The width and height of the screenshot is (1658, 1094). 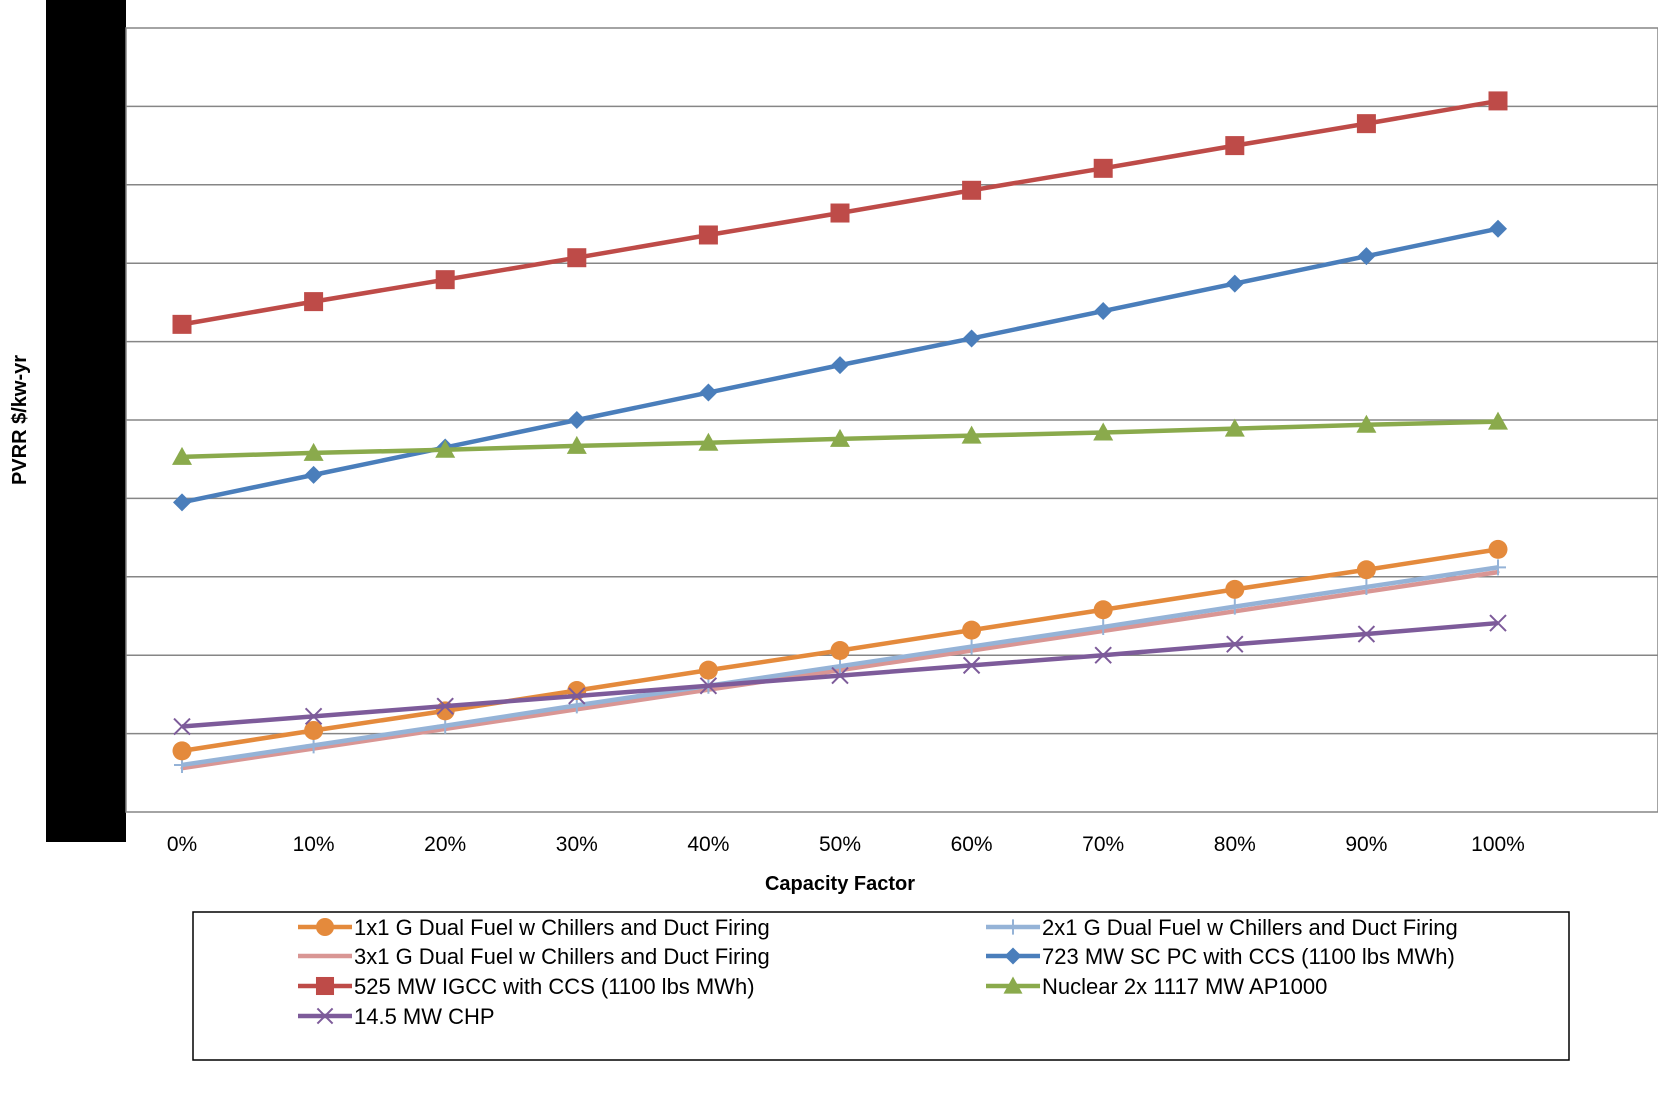 I want to click on legend-item: 525 MW IGCC with CCS (1100 lbs MWh), so click(x=526, y=986).